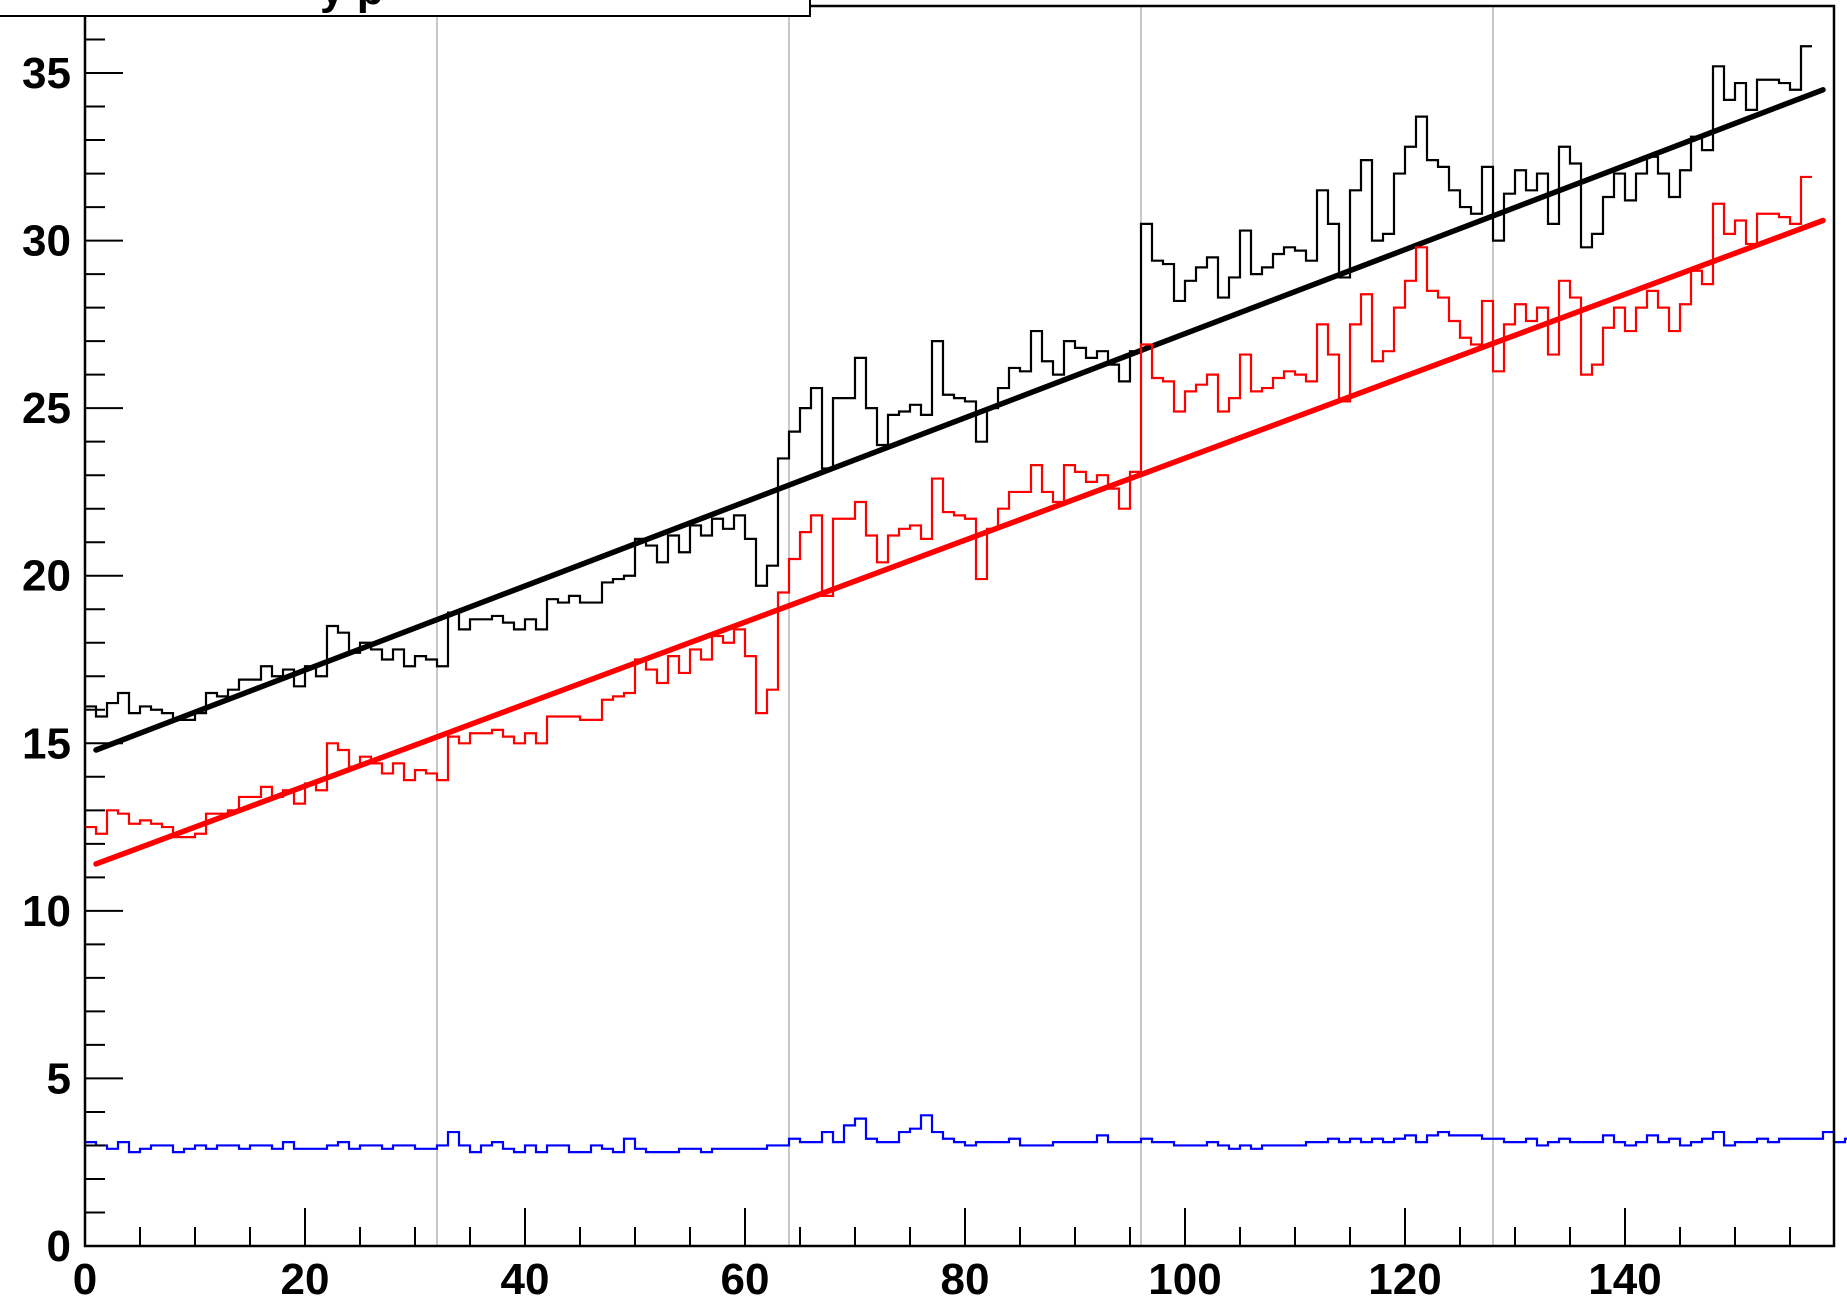 Image resolution: width=1847 pixels, height=1307 pixels. I want to click on y-tick-label: 0, so click(59, 1246).